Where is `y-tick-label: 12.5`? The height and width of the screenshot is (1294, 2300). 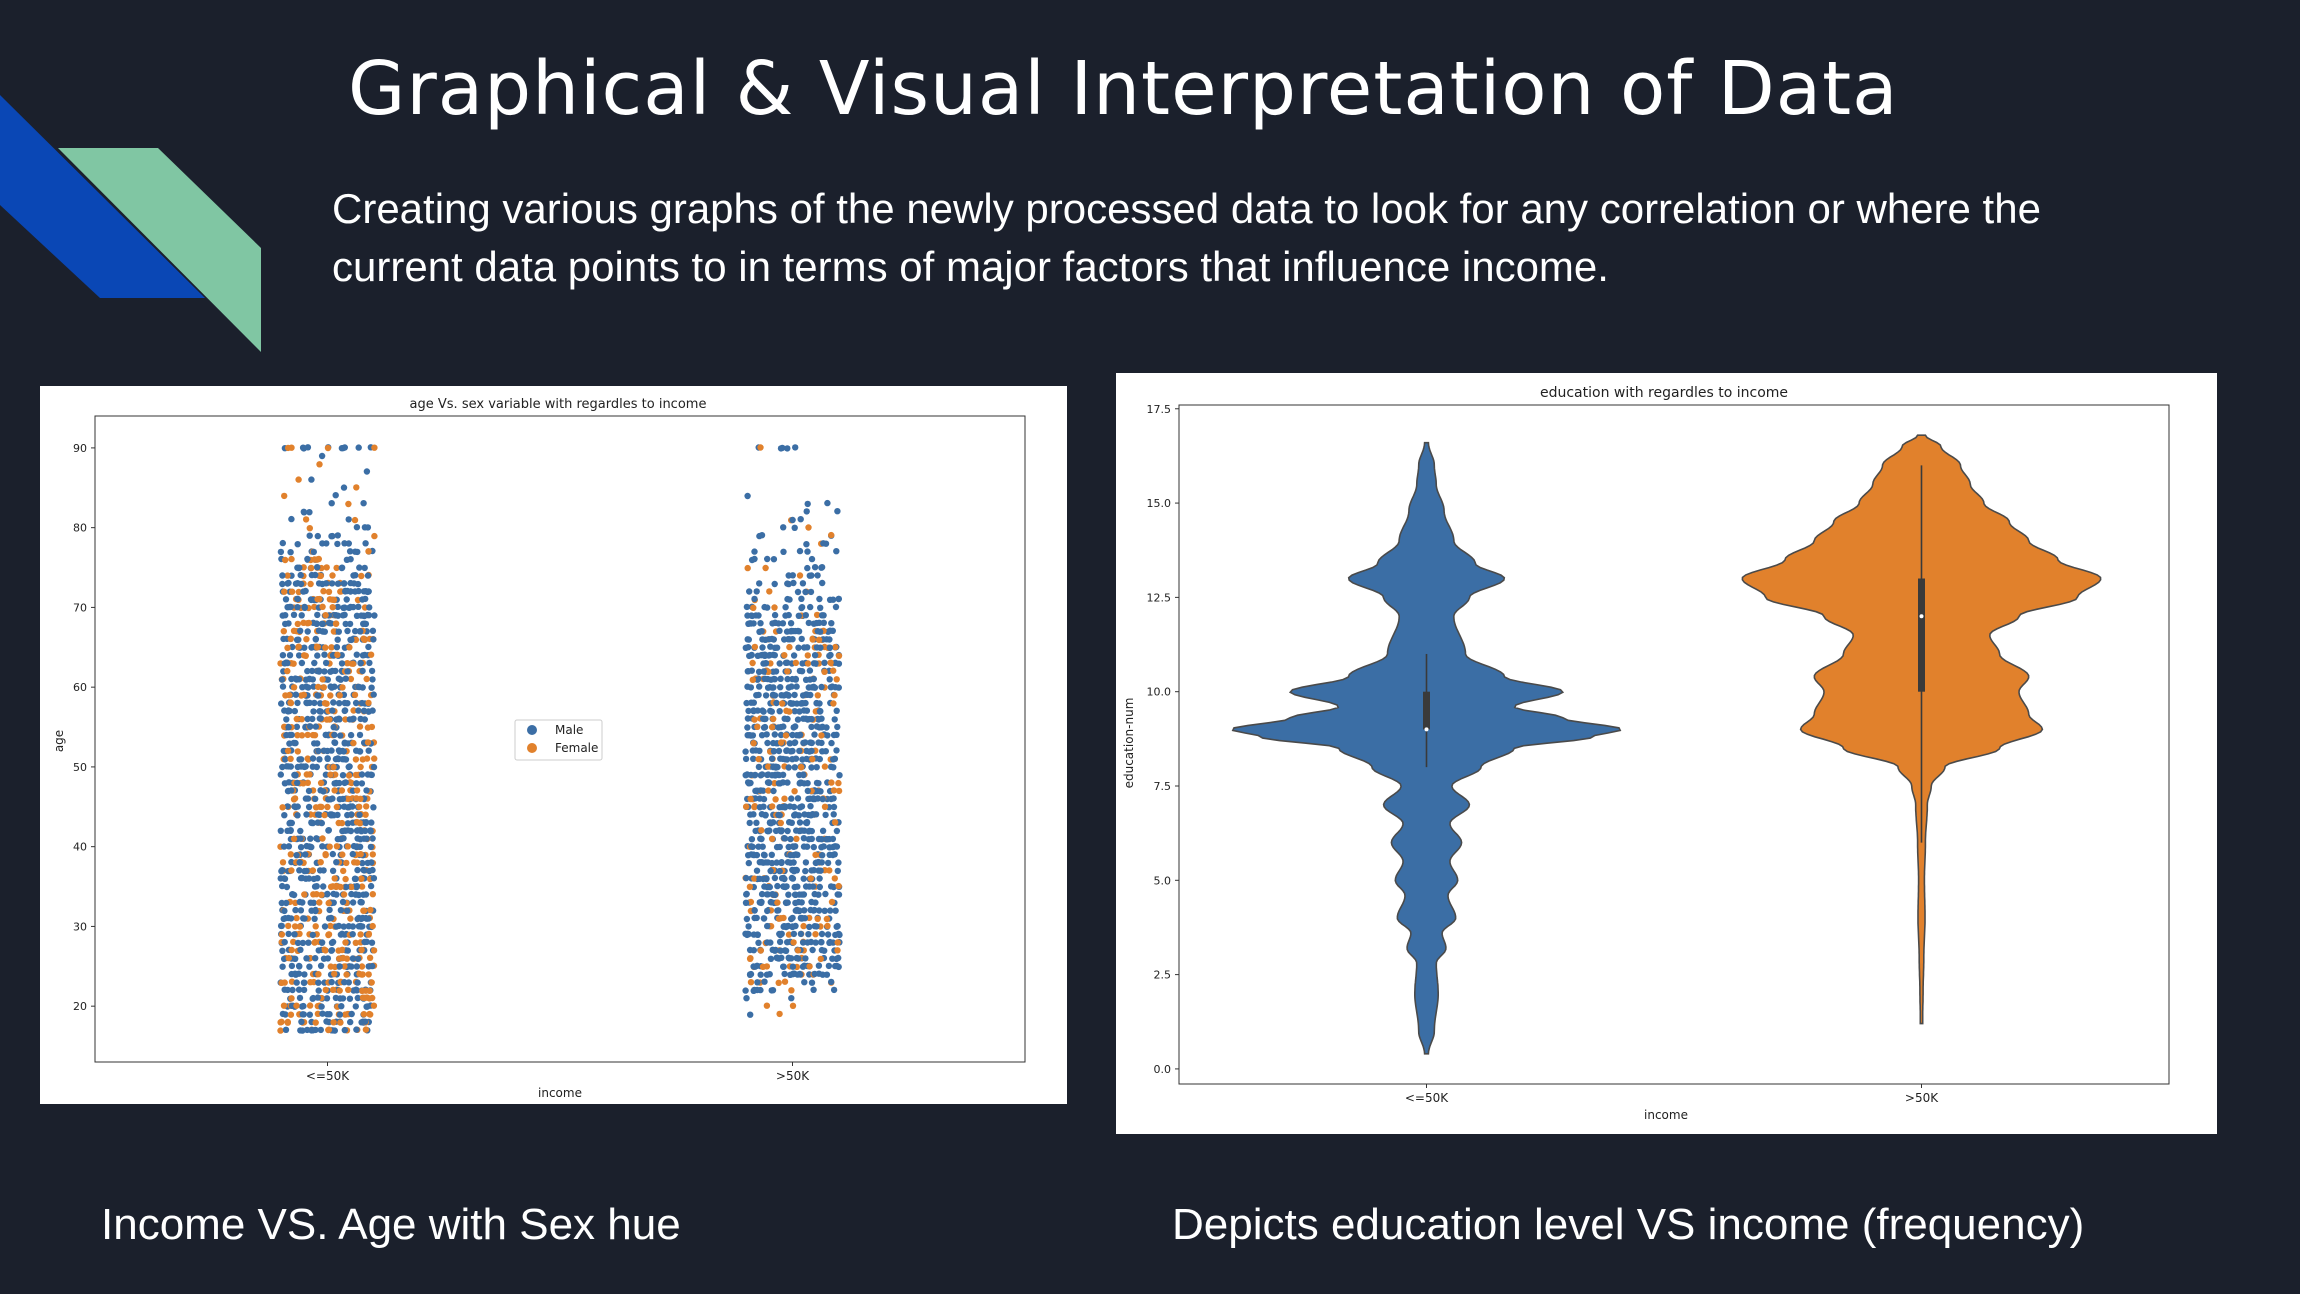 y-tick-label: 12.5 is located at coordinates (1159, 597).